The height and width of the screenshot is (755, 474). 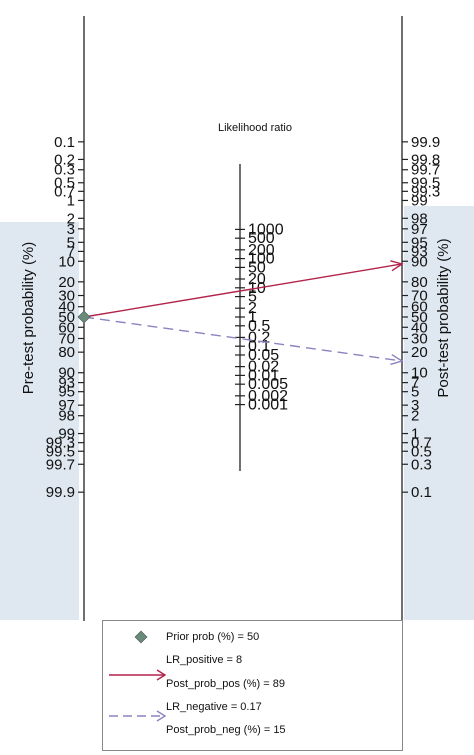 What do you see at coordinates (225, 684) in the screenshot?
I see `legend-post-pos-label: Post_prob_pos (%) = 89` at bounding box center [225, 684].